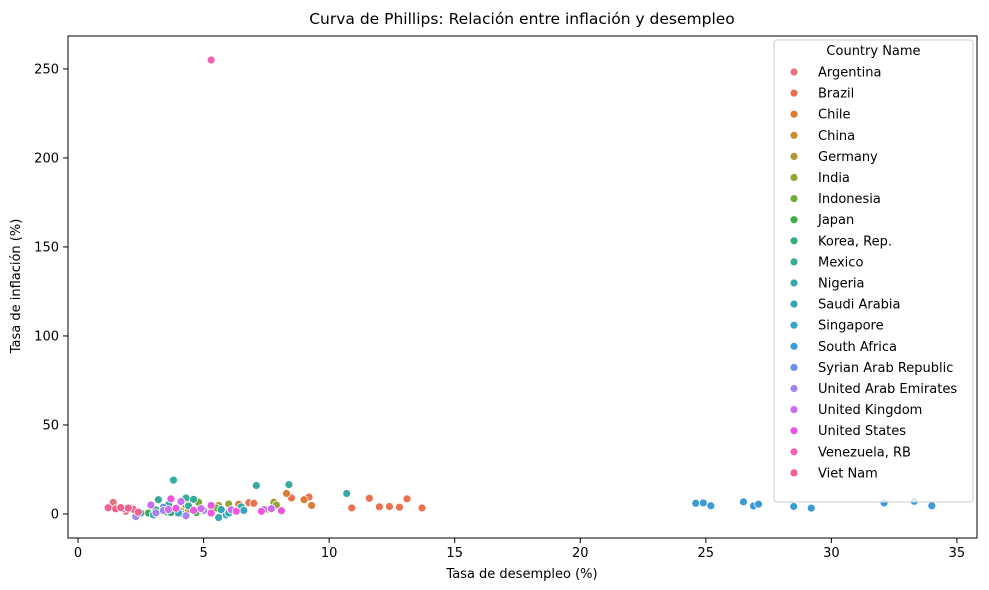 Image resolution: width=989 pixels, height=590 pixels. I want to click on legend-entry: India, so click(834, 178).